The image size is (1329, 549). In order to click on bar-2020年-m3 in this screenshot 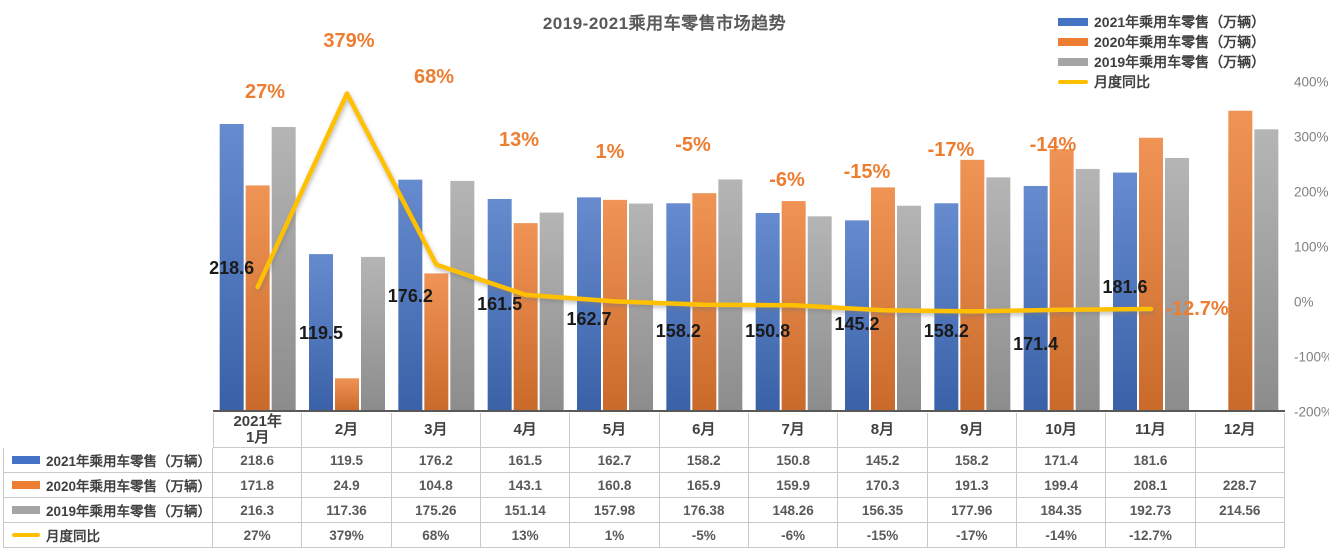, I will do `click(436, 342)`.